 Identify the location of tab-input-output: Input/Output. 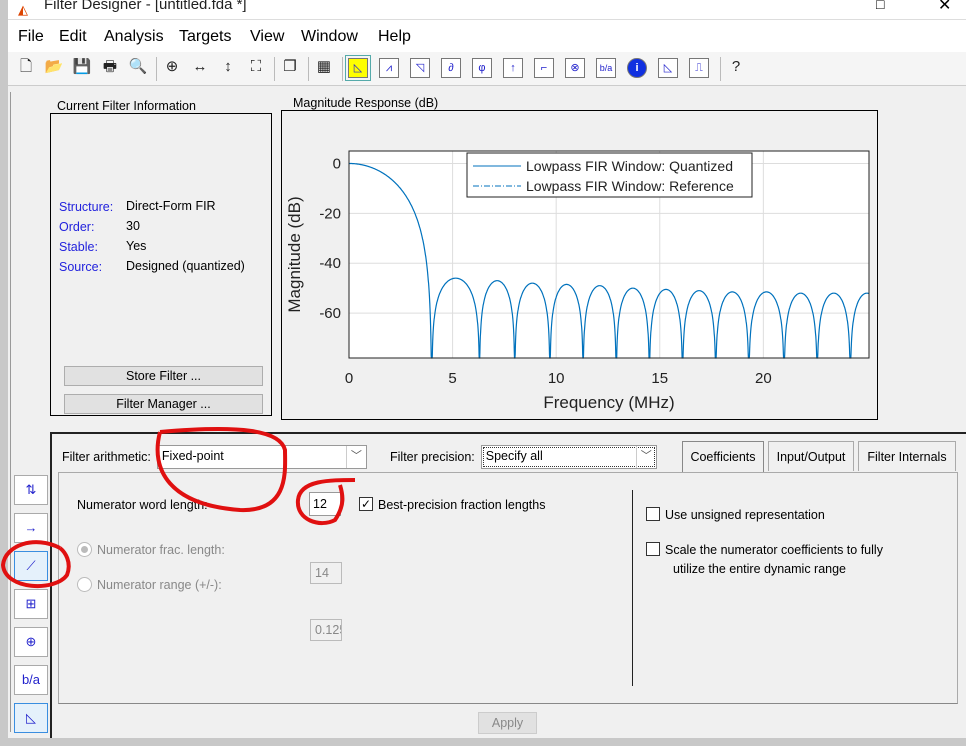
(811, 456).